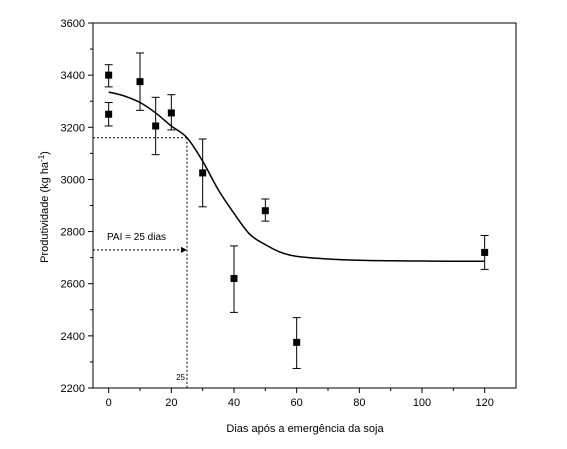 The image size is (567, 449). Describe the element at coordinates (184, 249) in the screenshot. I see `pai-arrowhead` at that location.